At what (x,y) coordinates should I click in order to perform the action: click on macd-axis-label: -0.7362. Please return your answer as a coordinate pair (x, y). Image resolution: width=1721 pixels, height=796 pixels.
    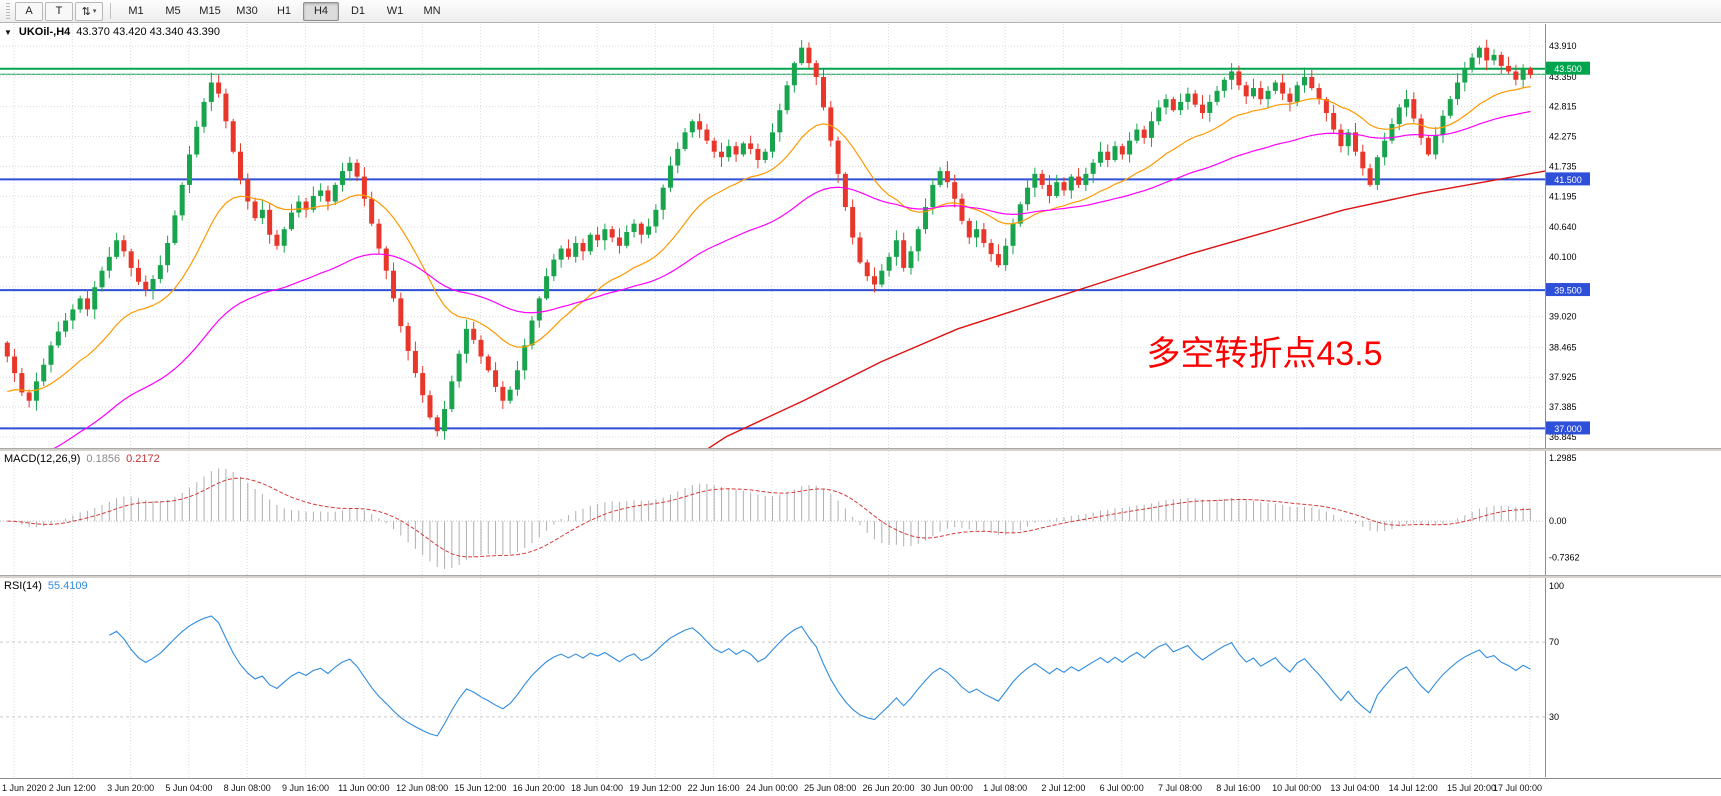
    Looking at the image, I should click on (1564, 558).